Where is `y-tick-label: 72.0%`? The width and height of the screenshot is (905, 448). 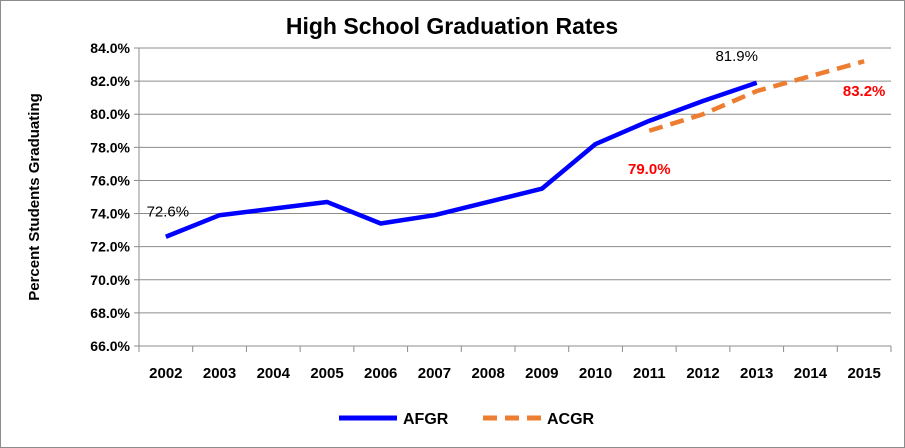
y-tick-label: 72.0% is located at coordinates (110, 247).